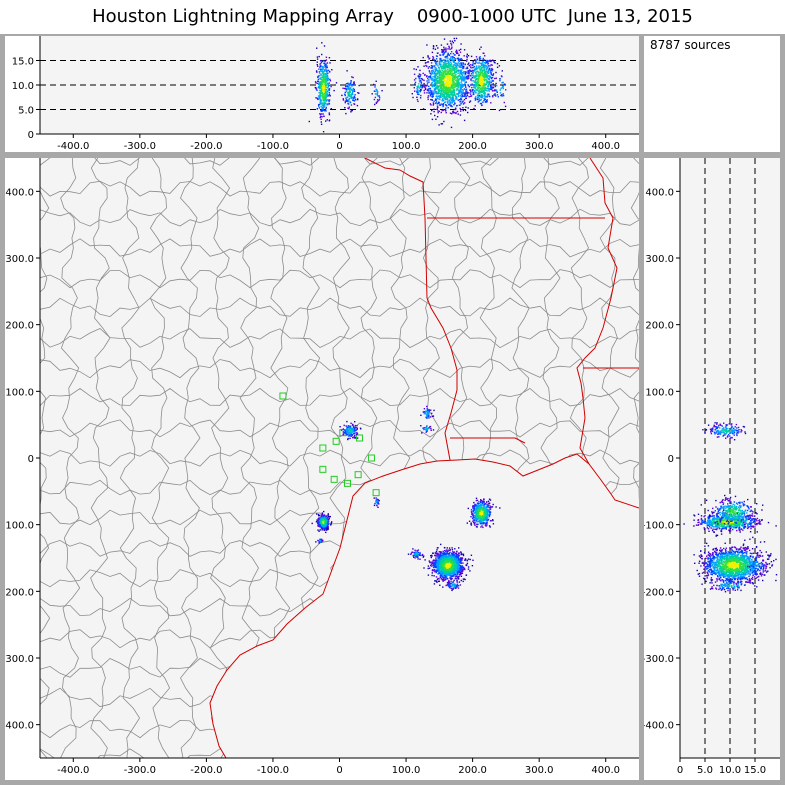 The image size is (785, 785). I want to click on county-line, so click(339, 753).